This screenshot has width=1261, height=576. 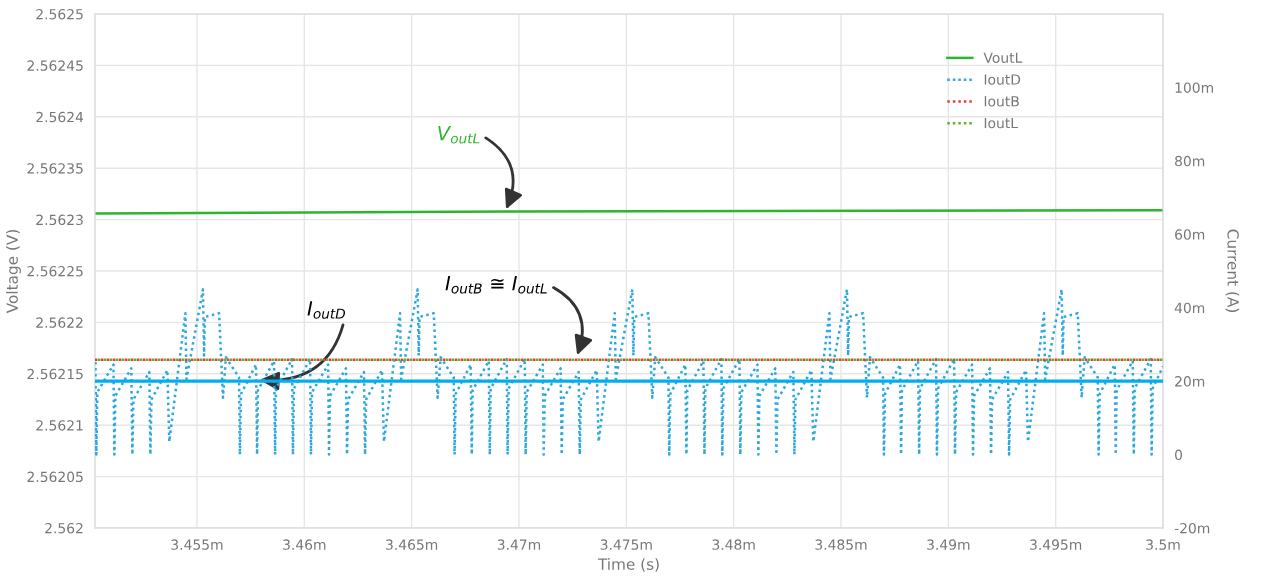 I want to click on annotation: I$_{outB}$ ≅ I$_{outL}$, so click(x=496, y=285).